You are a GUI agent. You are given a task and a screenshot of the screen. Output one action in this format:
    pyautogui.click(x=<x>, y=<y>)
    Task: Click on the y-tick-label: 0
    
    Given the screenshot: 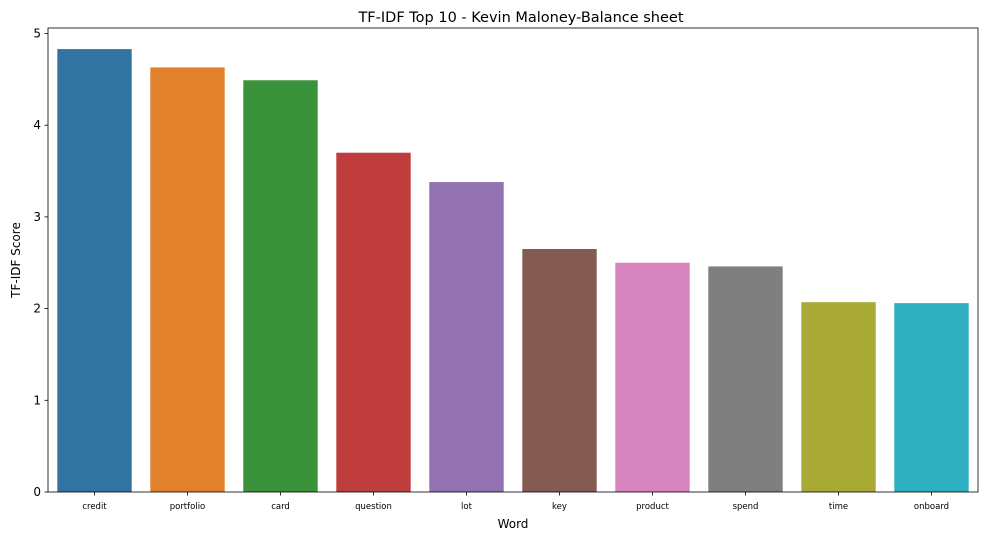 What is the action you would take?
    pyautogui.click(x=37, y=492)
    